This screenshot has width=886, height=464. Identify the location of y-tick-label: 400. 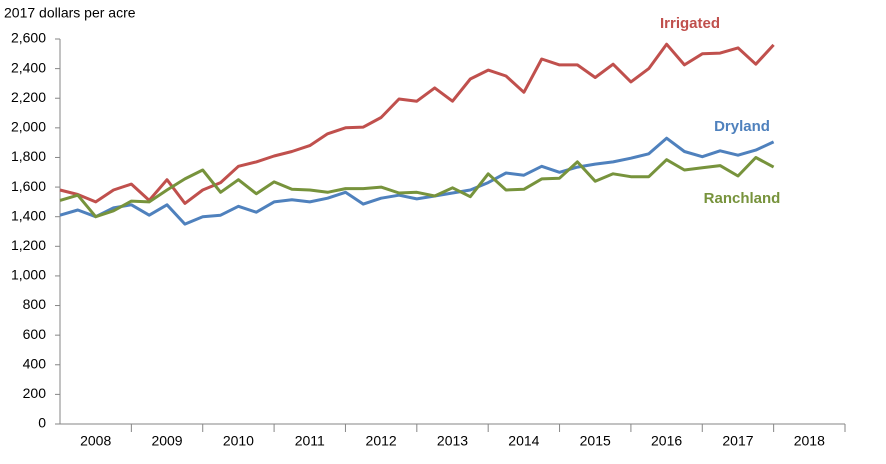
(35, 363).